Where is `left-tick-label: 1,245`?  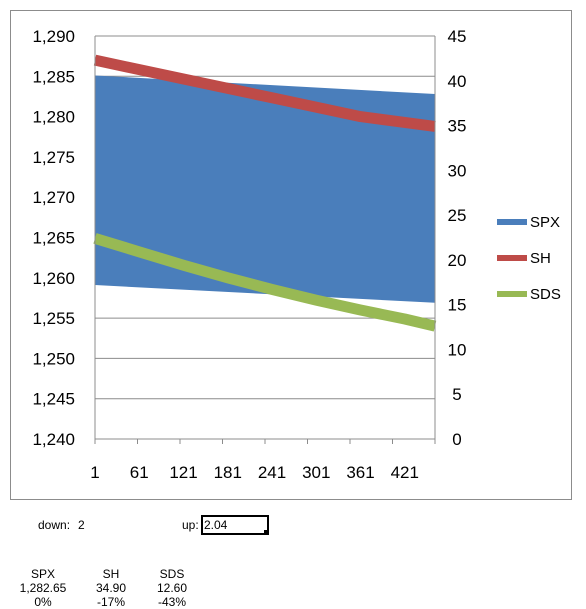 left-tick-label: 1,245 is located at coordinates (53, 399).